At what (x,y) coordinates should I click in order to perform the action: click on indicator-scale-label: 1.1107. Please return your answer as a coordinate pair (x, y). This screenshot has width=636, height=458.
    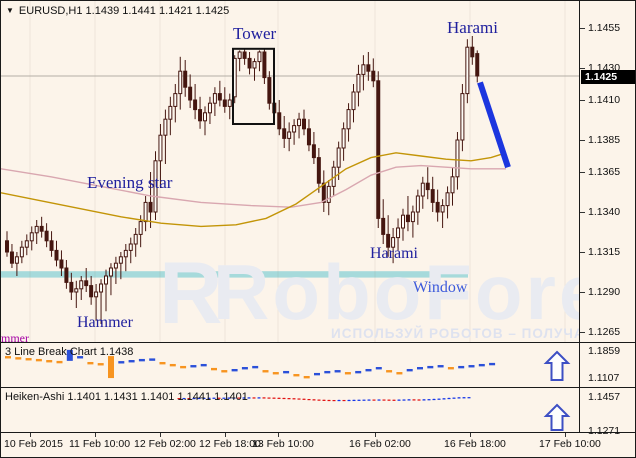
    Looking at the image, I should click on (604, 378).